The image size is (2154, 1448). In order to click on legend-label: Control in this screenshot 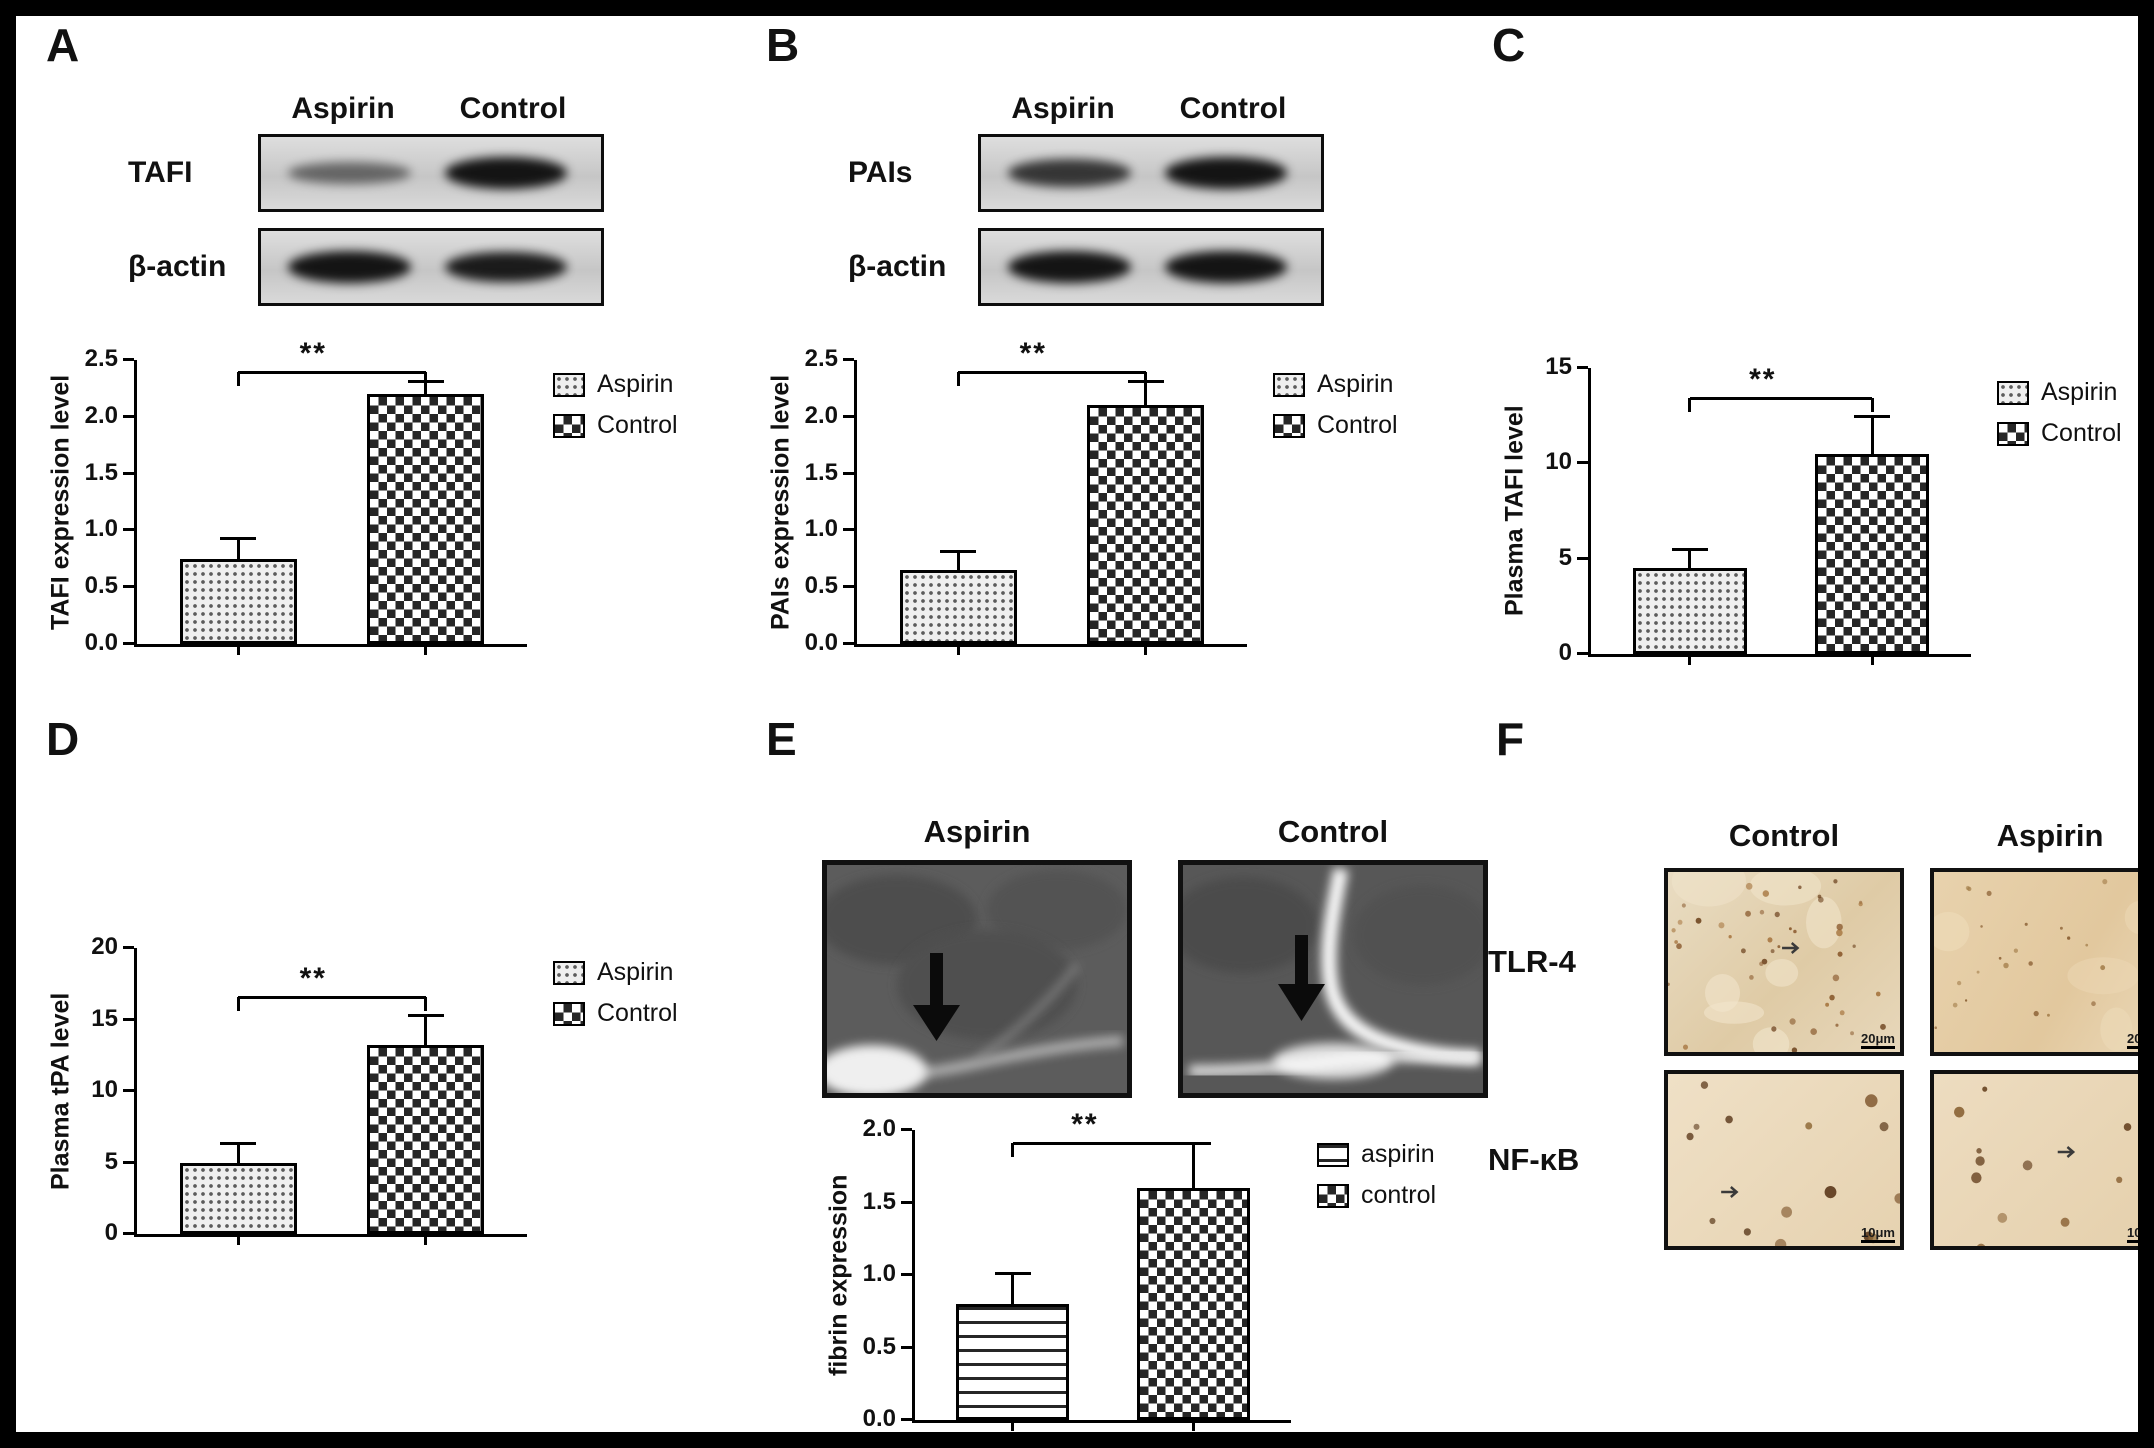, I will do `click(637, 425)`.